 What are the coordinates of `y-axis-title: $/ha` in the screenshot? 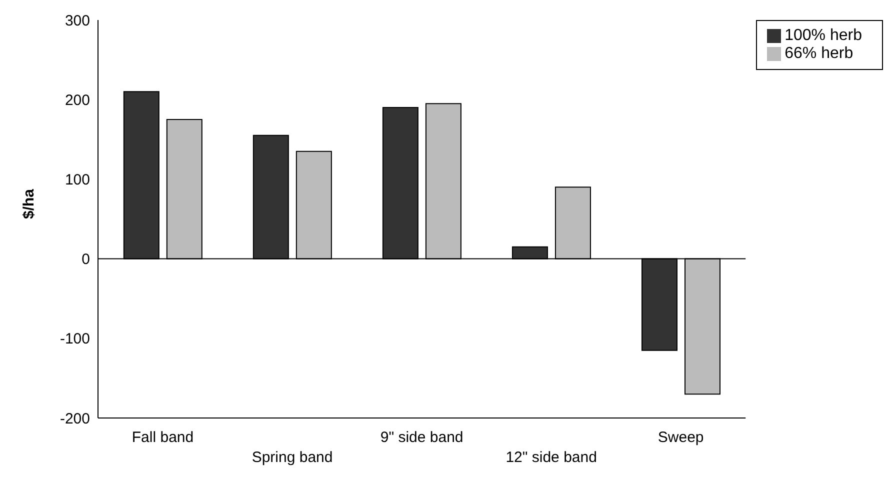 It's located at (29, 203).